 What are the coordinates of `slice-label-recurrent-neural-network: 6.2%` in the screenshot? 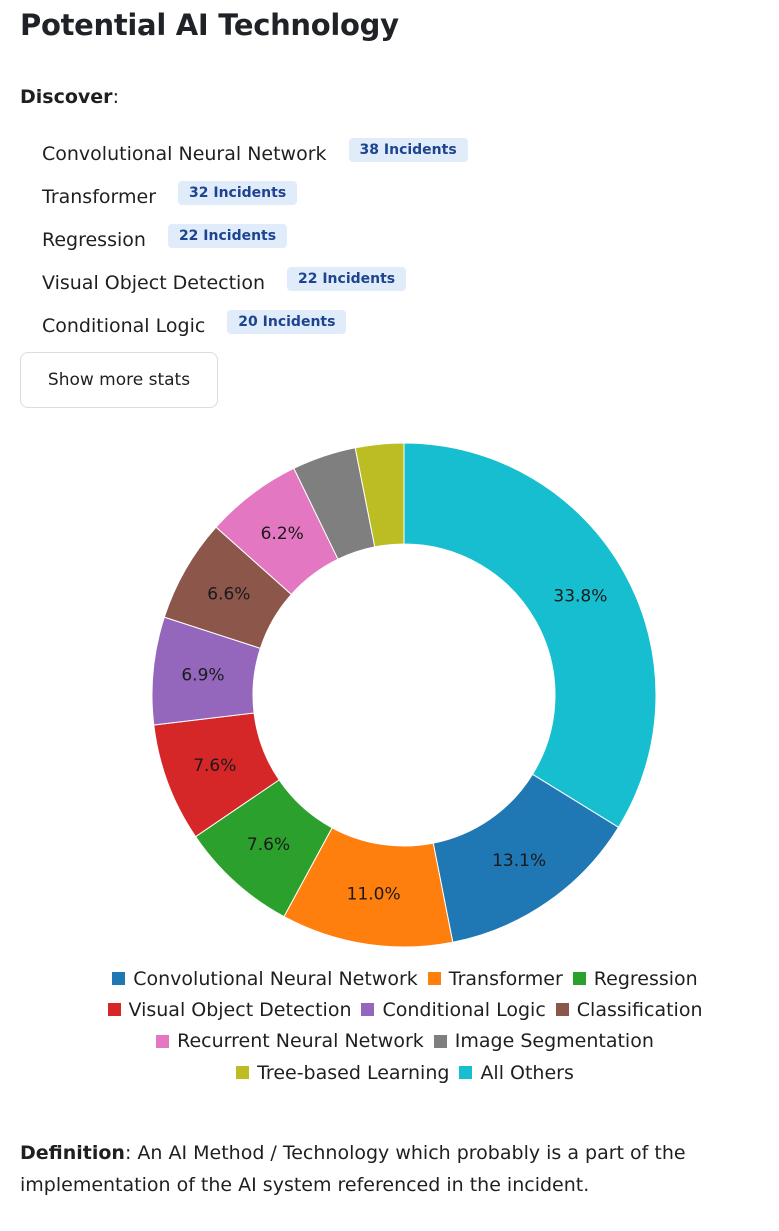 It's located at (282, 534).